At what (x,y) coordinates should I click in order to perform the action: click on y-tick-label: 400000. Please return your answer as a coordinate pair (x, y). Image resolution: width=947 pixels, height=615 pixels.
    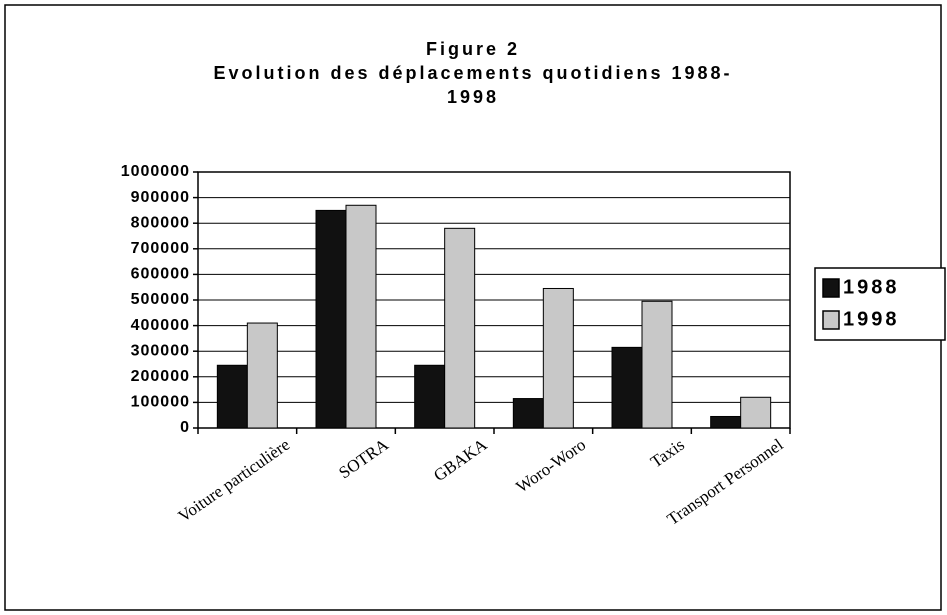
    Looking at the image, I should click on (160, 325).